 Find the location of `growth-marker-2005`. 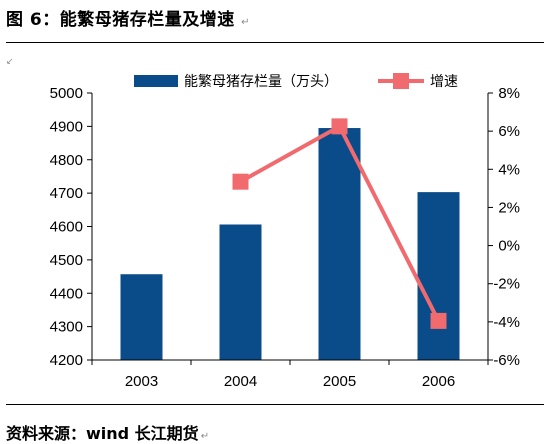

growth-marker-2005 is located at coordinates (339, 126).